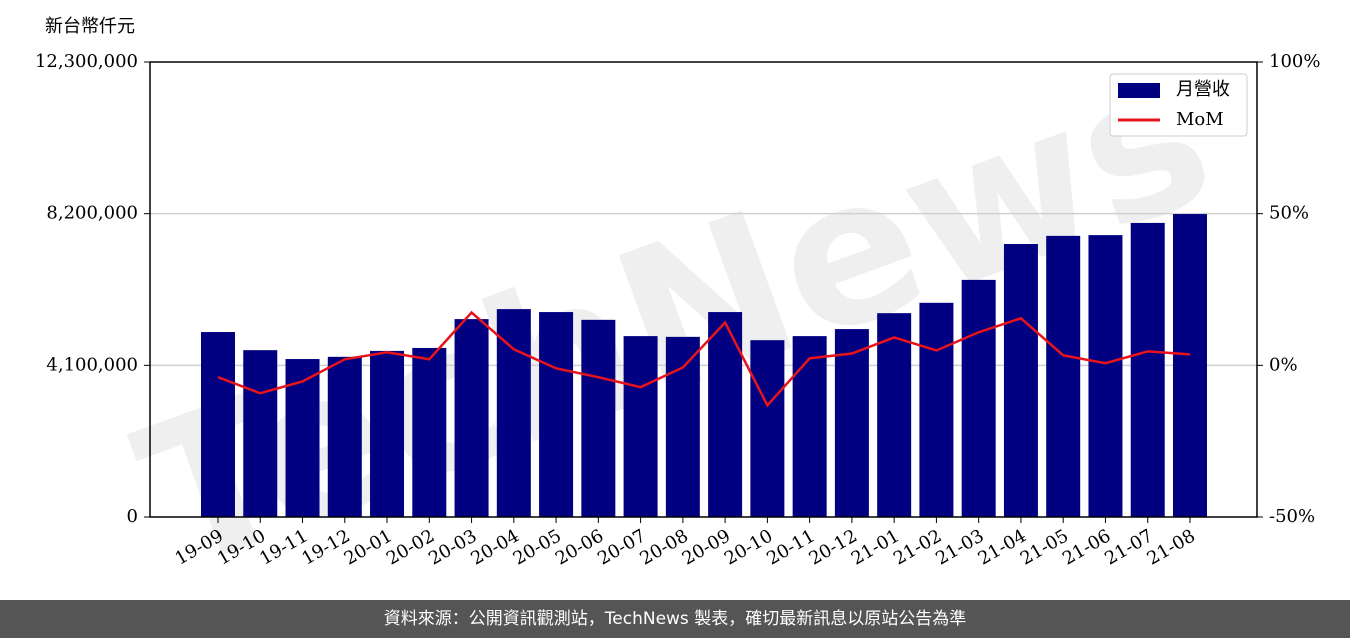 This screenshot has height=638, width=1350. What do you see at coordinates (86, 61) in the screenshot?
I see `y-tick-label: 12,300,000` at bounding box center [86, 61].